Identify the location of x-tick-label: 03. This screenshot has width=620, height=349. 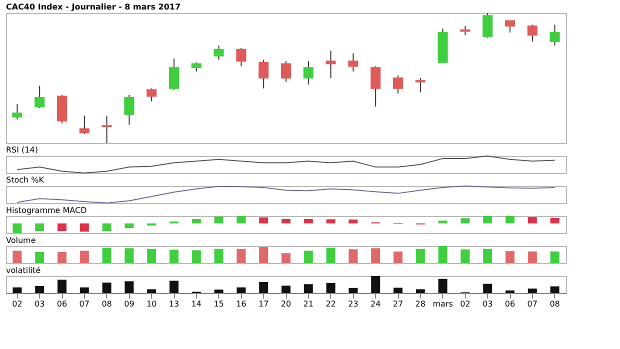
(487, 304).